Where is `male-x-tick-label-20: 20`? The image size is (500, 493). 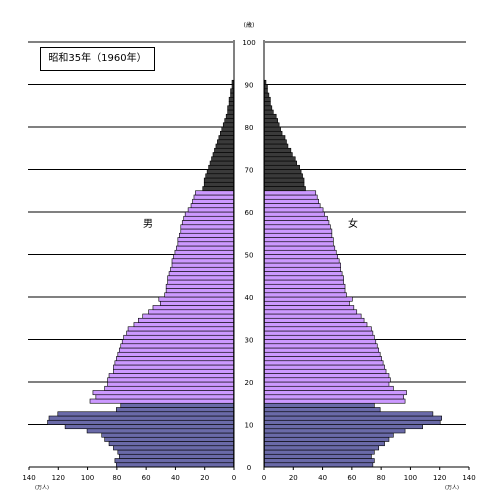
male-x-tick-label-20: 20 is located at coordinates (204, 478).